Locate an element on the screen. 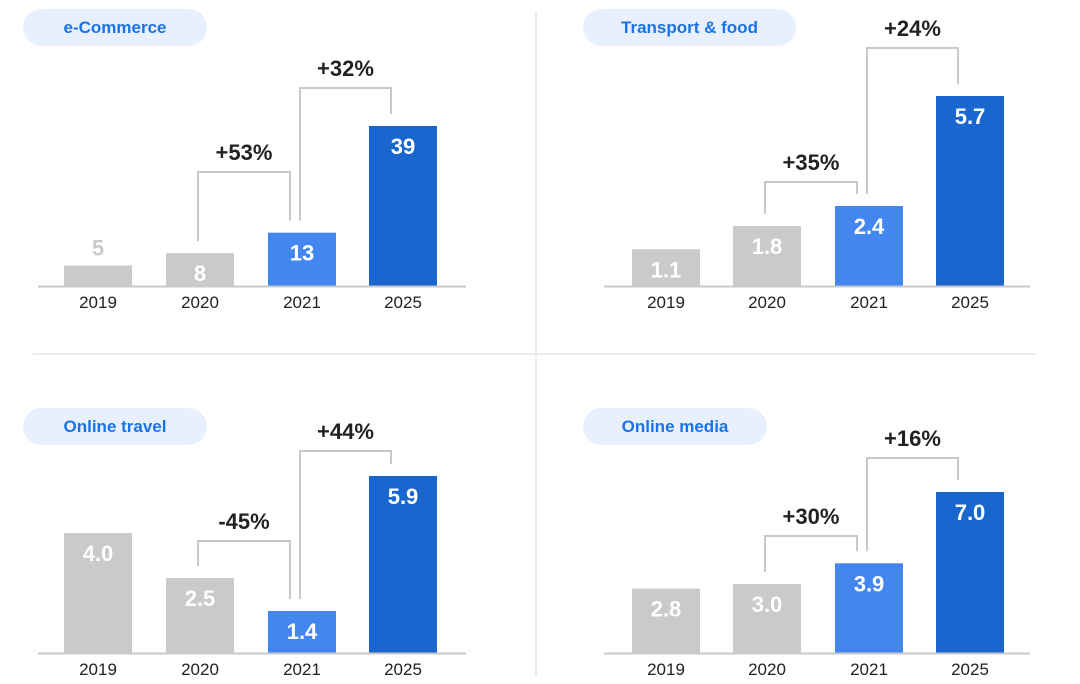  panel-title: Online travel is located at coordinates (115, 426).